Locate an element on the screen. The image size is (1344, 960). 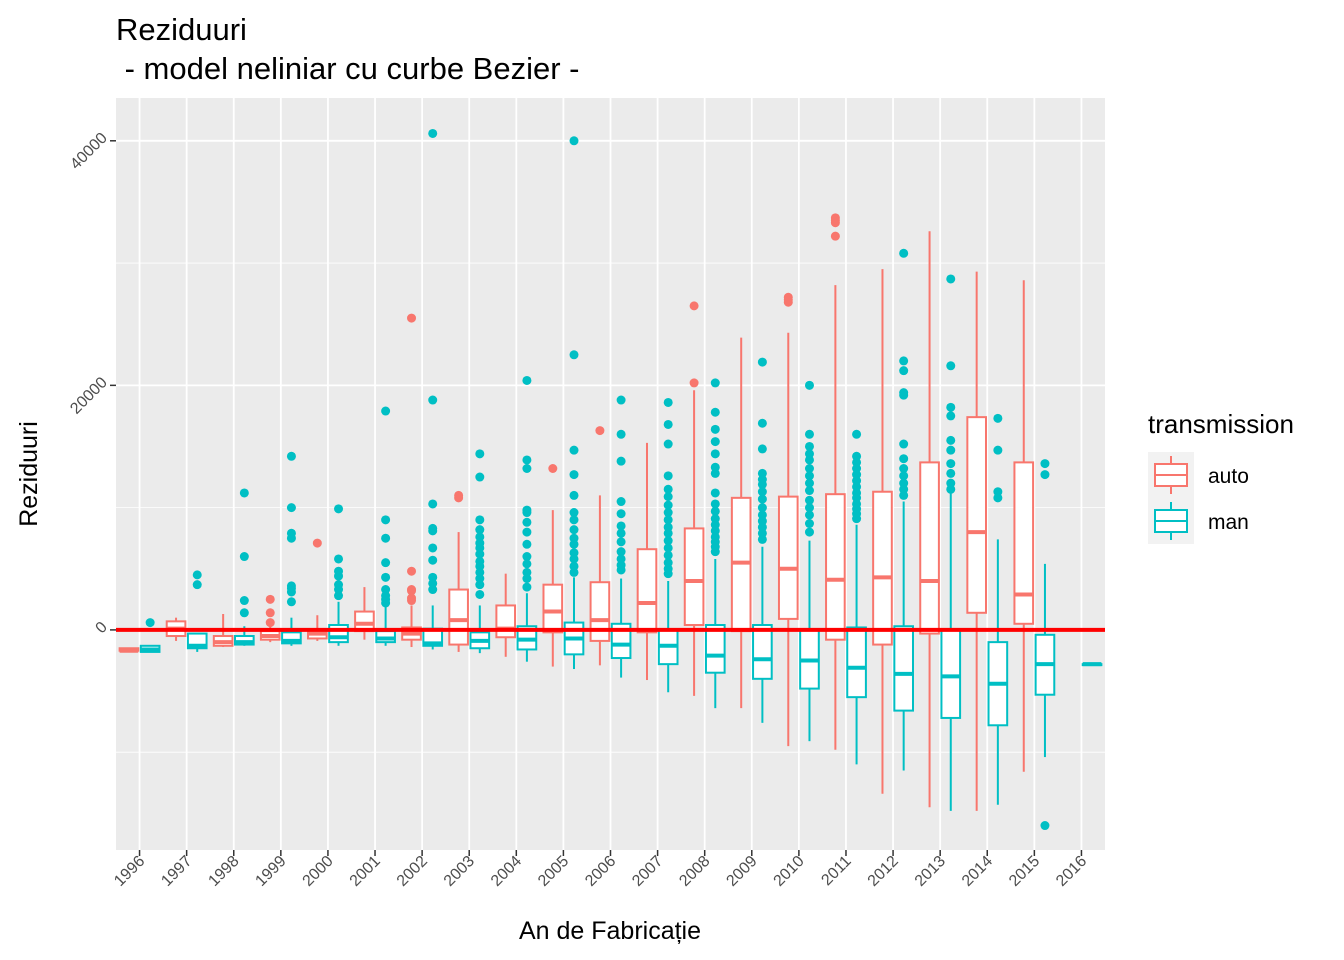
box-man-2012 is located at coordinates (903, 509).